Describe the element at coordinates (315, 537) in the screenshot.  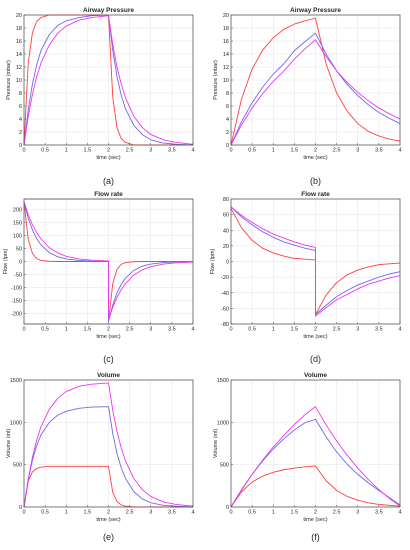
I see `panel-caption: (f)` at that location.